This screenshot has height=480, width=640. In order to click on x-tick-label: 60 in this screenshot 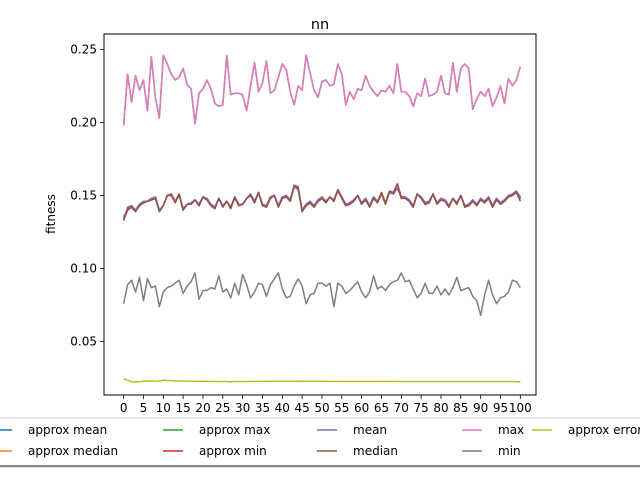, I will do `click(361, 408)`.